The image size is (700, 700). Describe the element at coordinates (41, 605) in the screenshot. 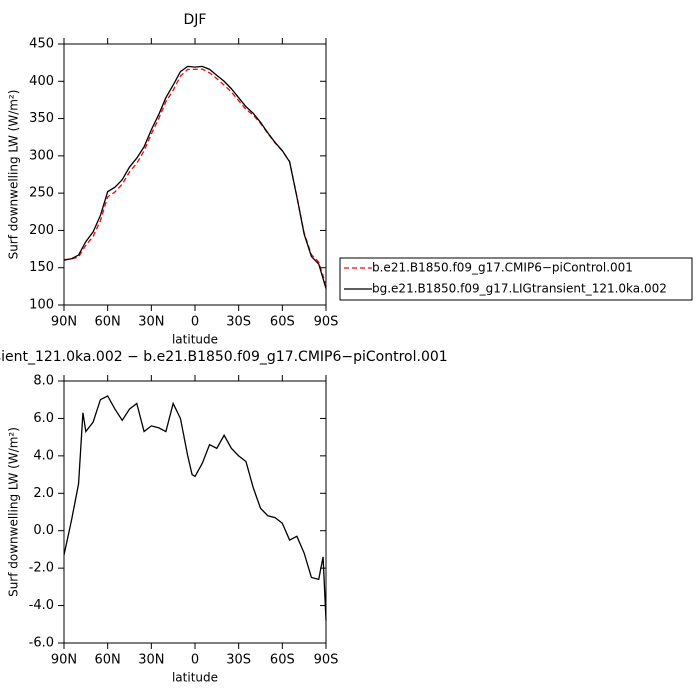

I see `y-tick-label: -4.0` at that location.